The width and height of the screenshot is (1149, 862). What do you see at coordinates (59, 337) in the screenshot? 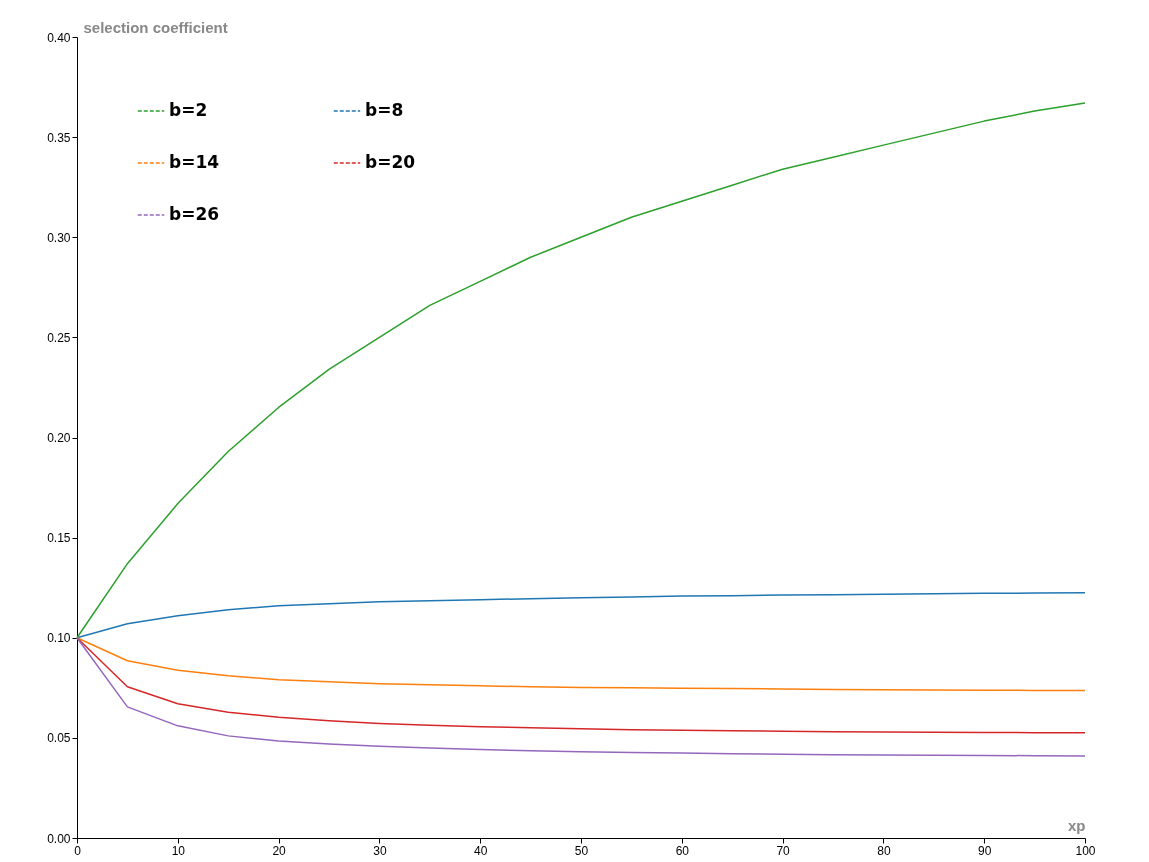
I see `y-tick-label: 0.25` at bounding box center [59, 337].